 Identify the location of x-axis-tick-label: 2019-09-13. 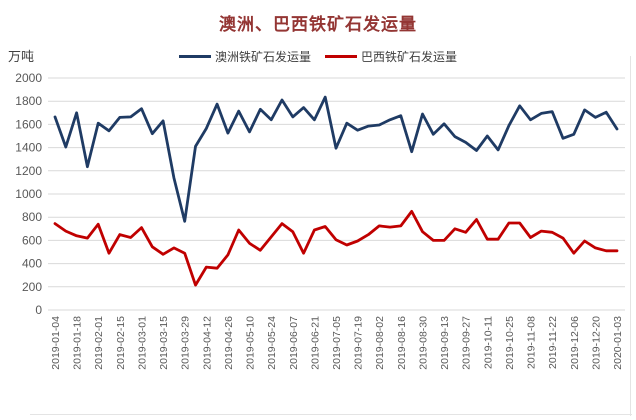
(445, 343).